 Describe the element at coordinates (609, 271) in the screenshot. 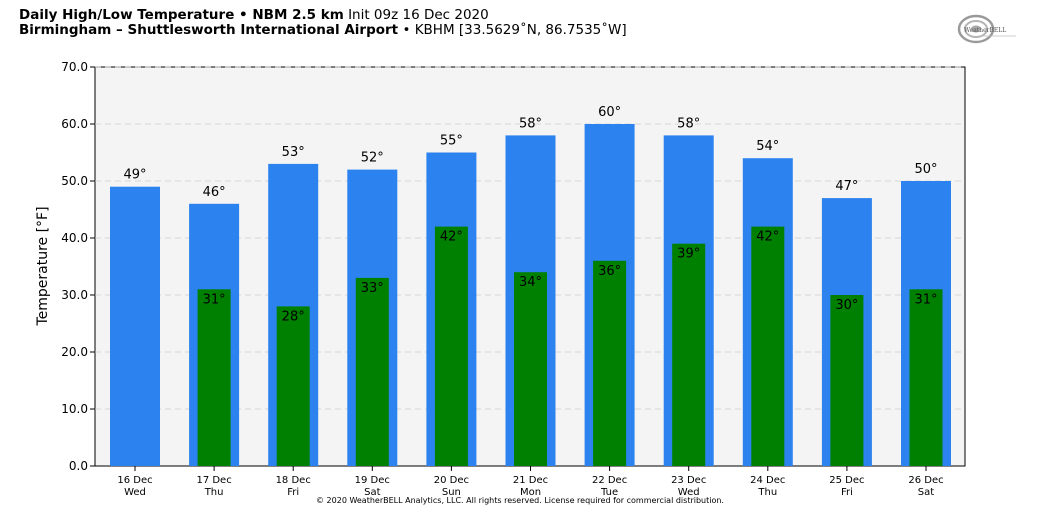

I see `low-value-label: 36°` at that location.